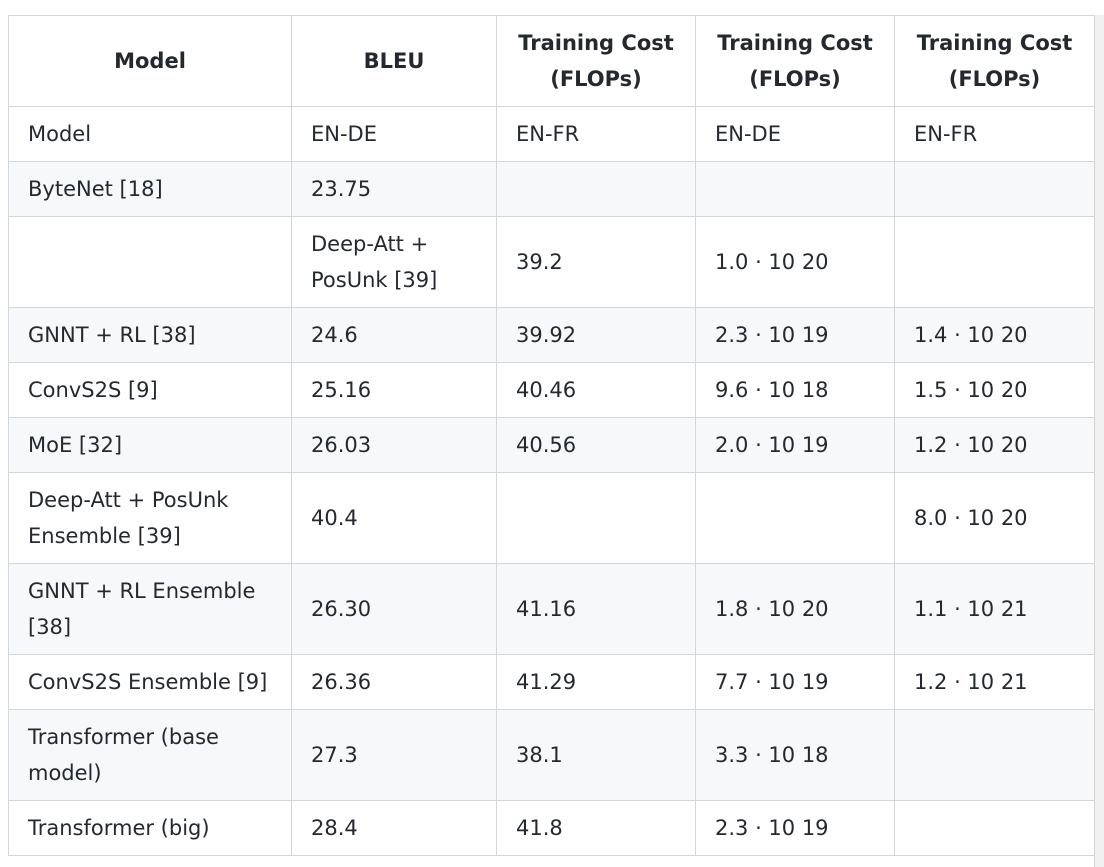 Image resolution: width=1104 pixels, height=867 pixels. Describe the element at coordinates (795, 682) in the screenshot. I see `table-cell: 7.7 · 10 19` at that location.